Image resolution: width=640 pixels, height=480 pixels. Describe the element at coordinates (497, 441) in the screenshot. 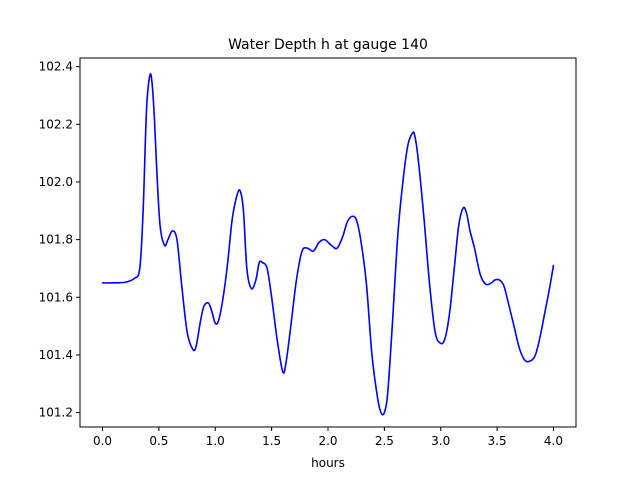

I see `x-tick-label: 3.5` at that location.